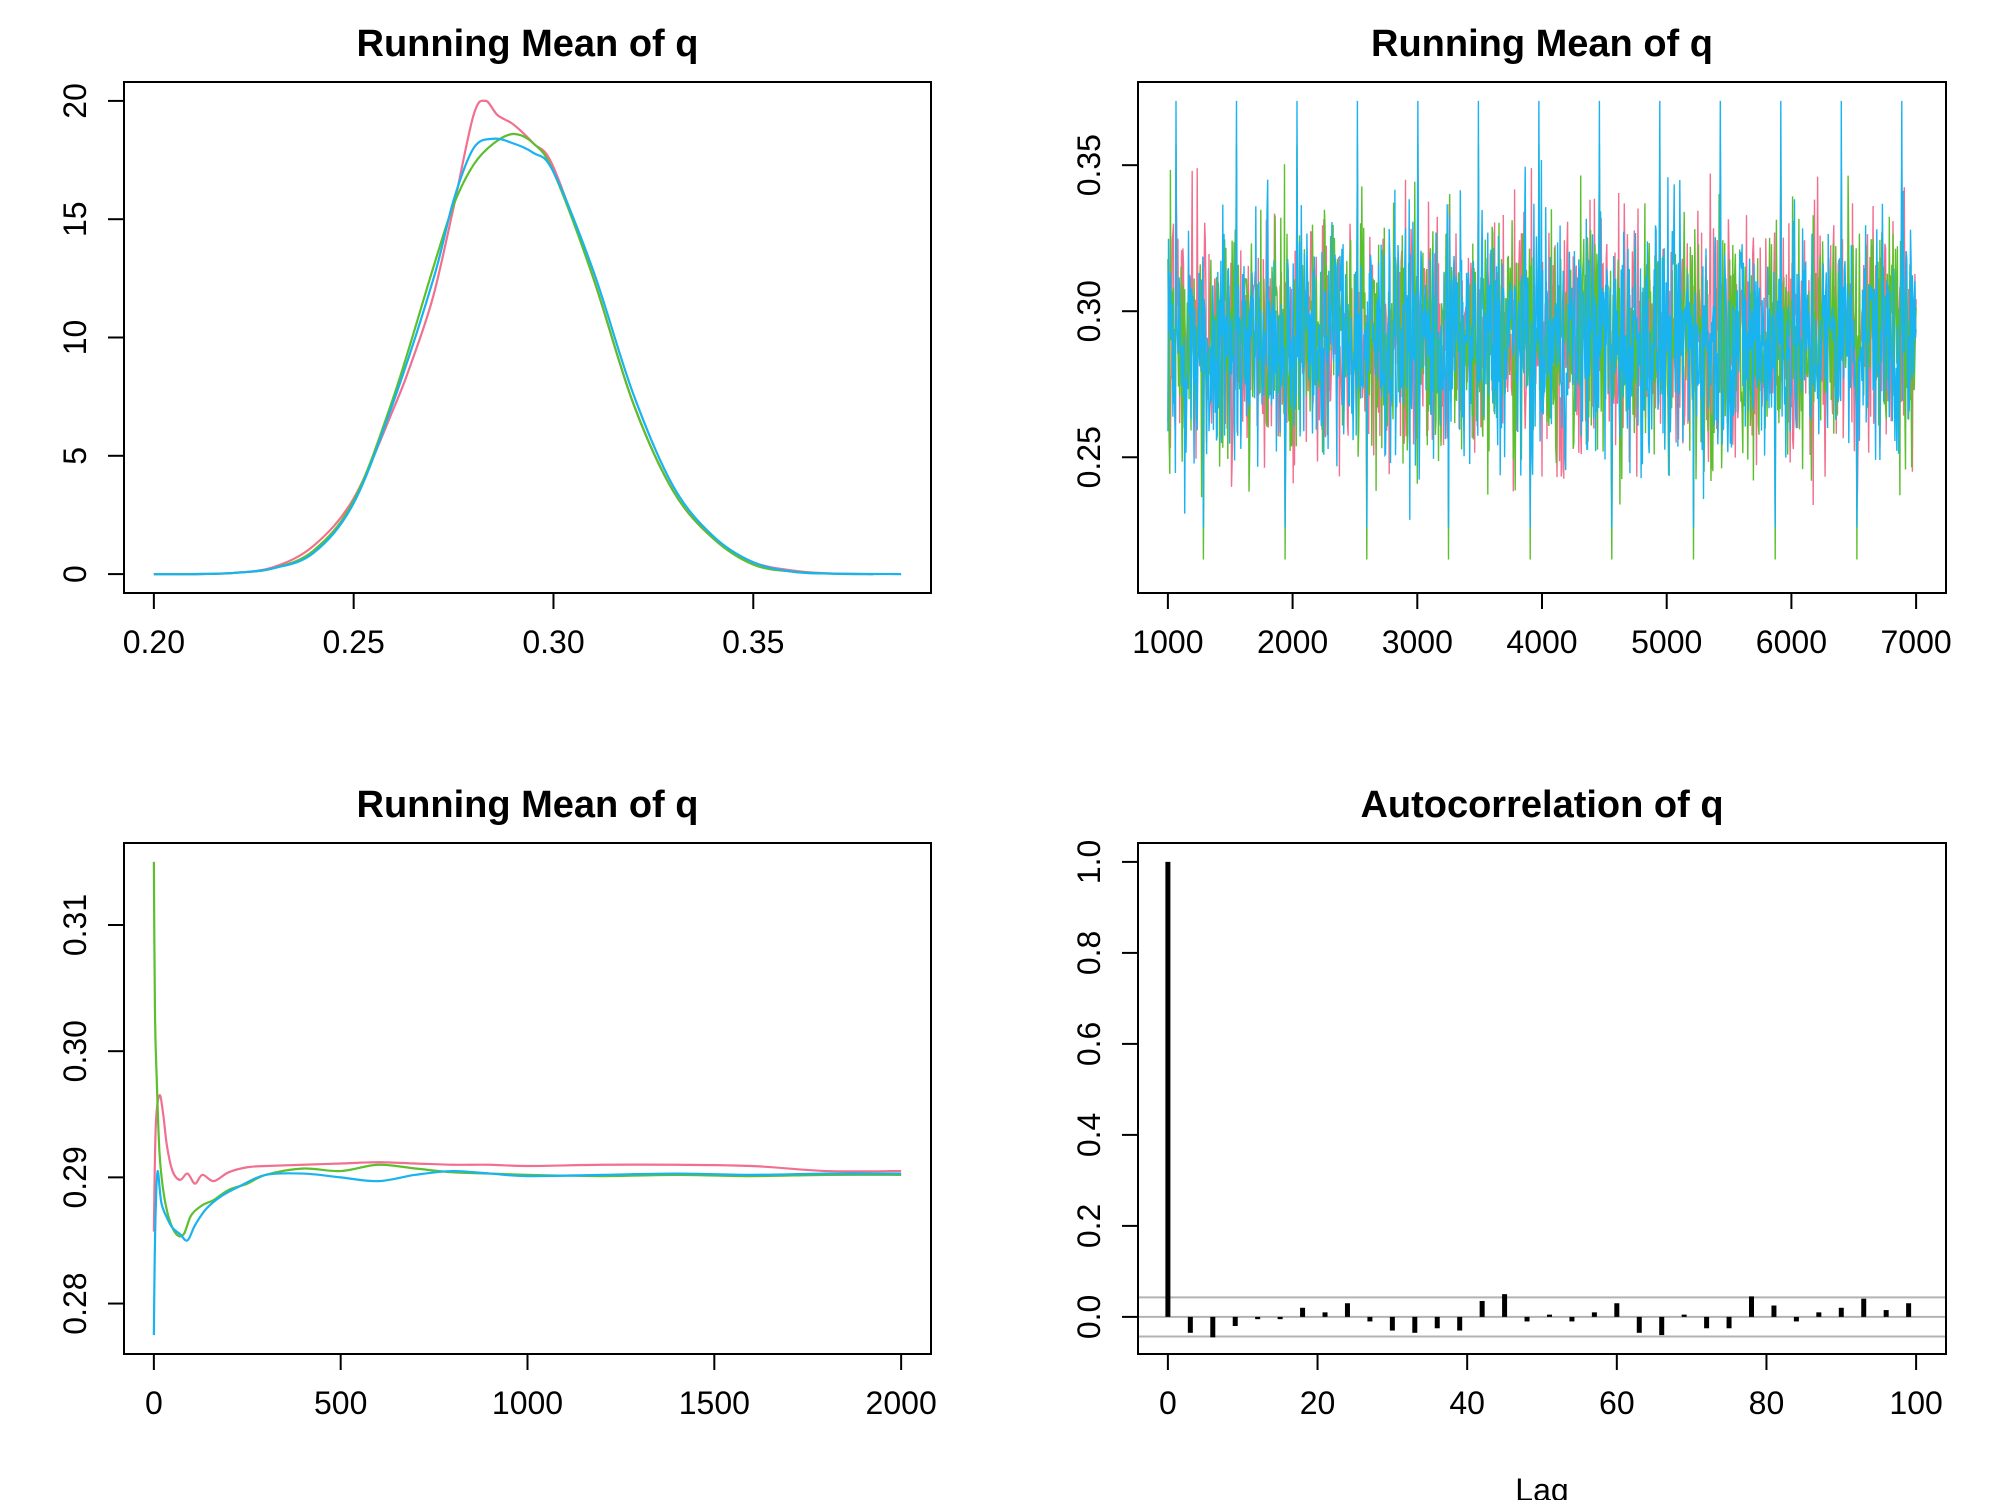 This screenshot has height=1500, width=2000. What do you see at coordinates (753, 642) in the screenshot?
I see `x-tick-label: 0.35` at bounding box center [753, 642].